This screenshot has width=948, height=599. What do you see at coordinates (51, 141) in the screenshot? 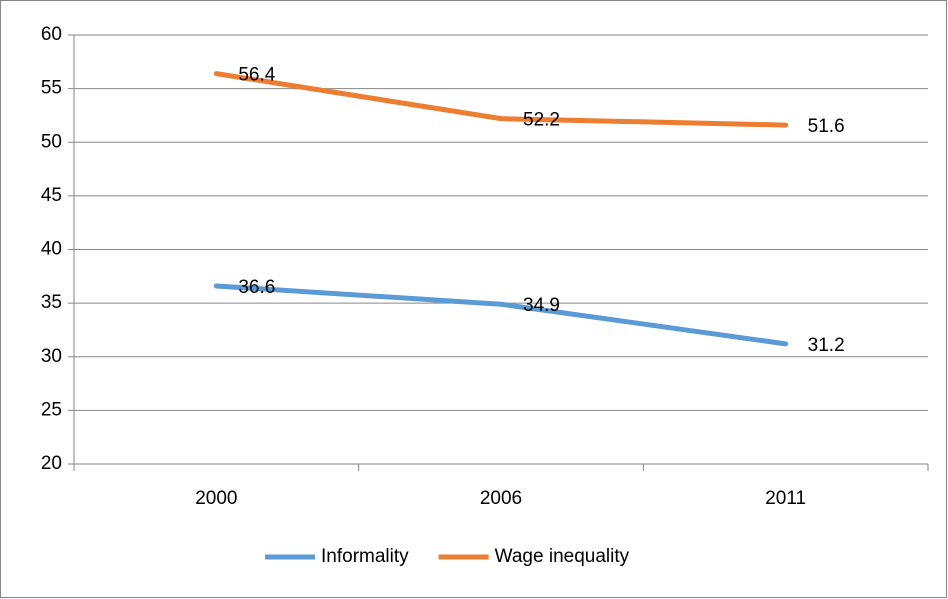
I see `y-tick-label: 50` at bounding box center [51, 141].